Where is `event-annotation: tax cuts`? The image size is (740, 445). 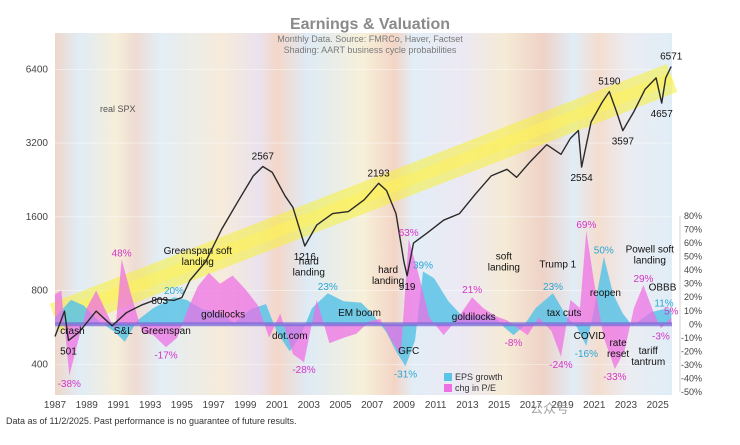 event-annotation: tax cuts is located at coordinates (564, 313).